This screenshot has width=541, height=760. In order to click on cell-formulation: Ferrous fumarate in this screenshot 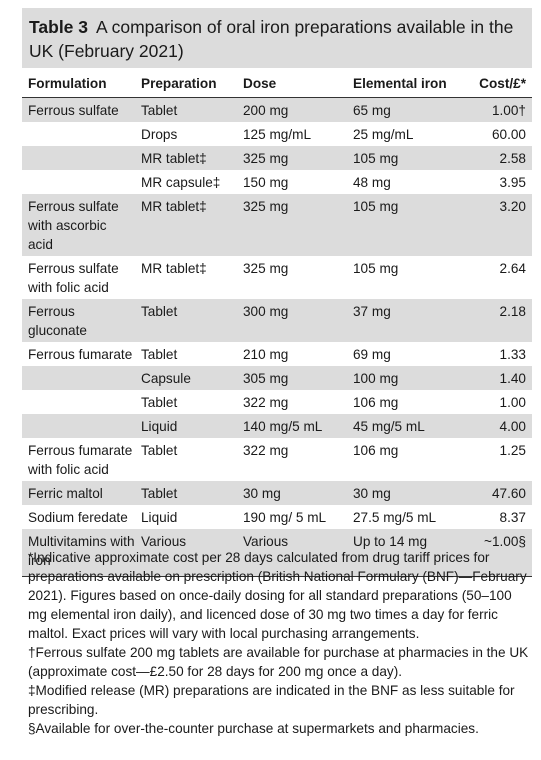, I will do `click(80, 354)`.